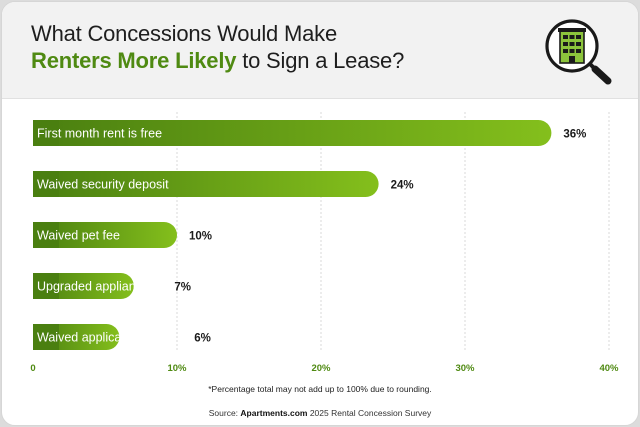 This screenshot has height=427, width=640. What do you see at coordinates (224, 413) in the screenshot?
I see `source-prefix: Source:` at bounding box center [224, 413].